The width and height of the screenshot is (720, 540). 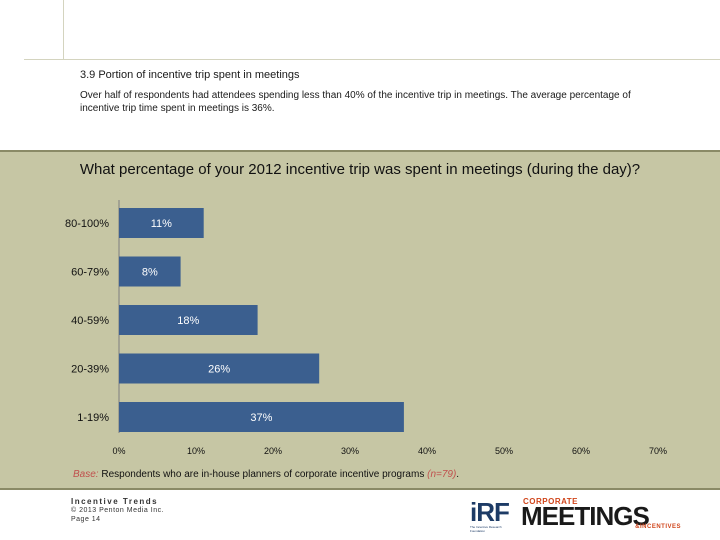 I want to click on bar-80-100%, so click(x=161, y=223).